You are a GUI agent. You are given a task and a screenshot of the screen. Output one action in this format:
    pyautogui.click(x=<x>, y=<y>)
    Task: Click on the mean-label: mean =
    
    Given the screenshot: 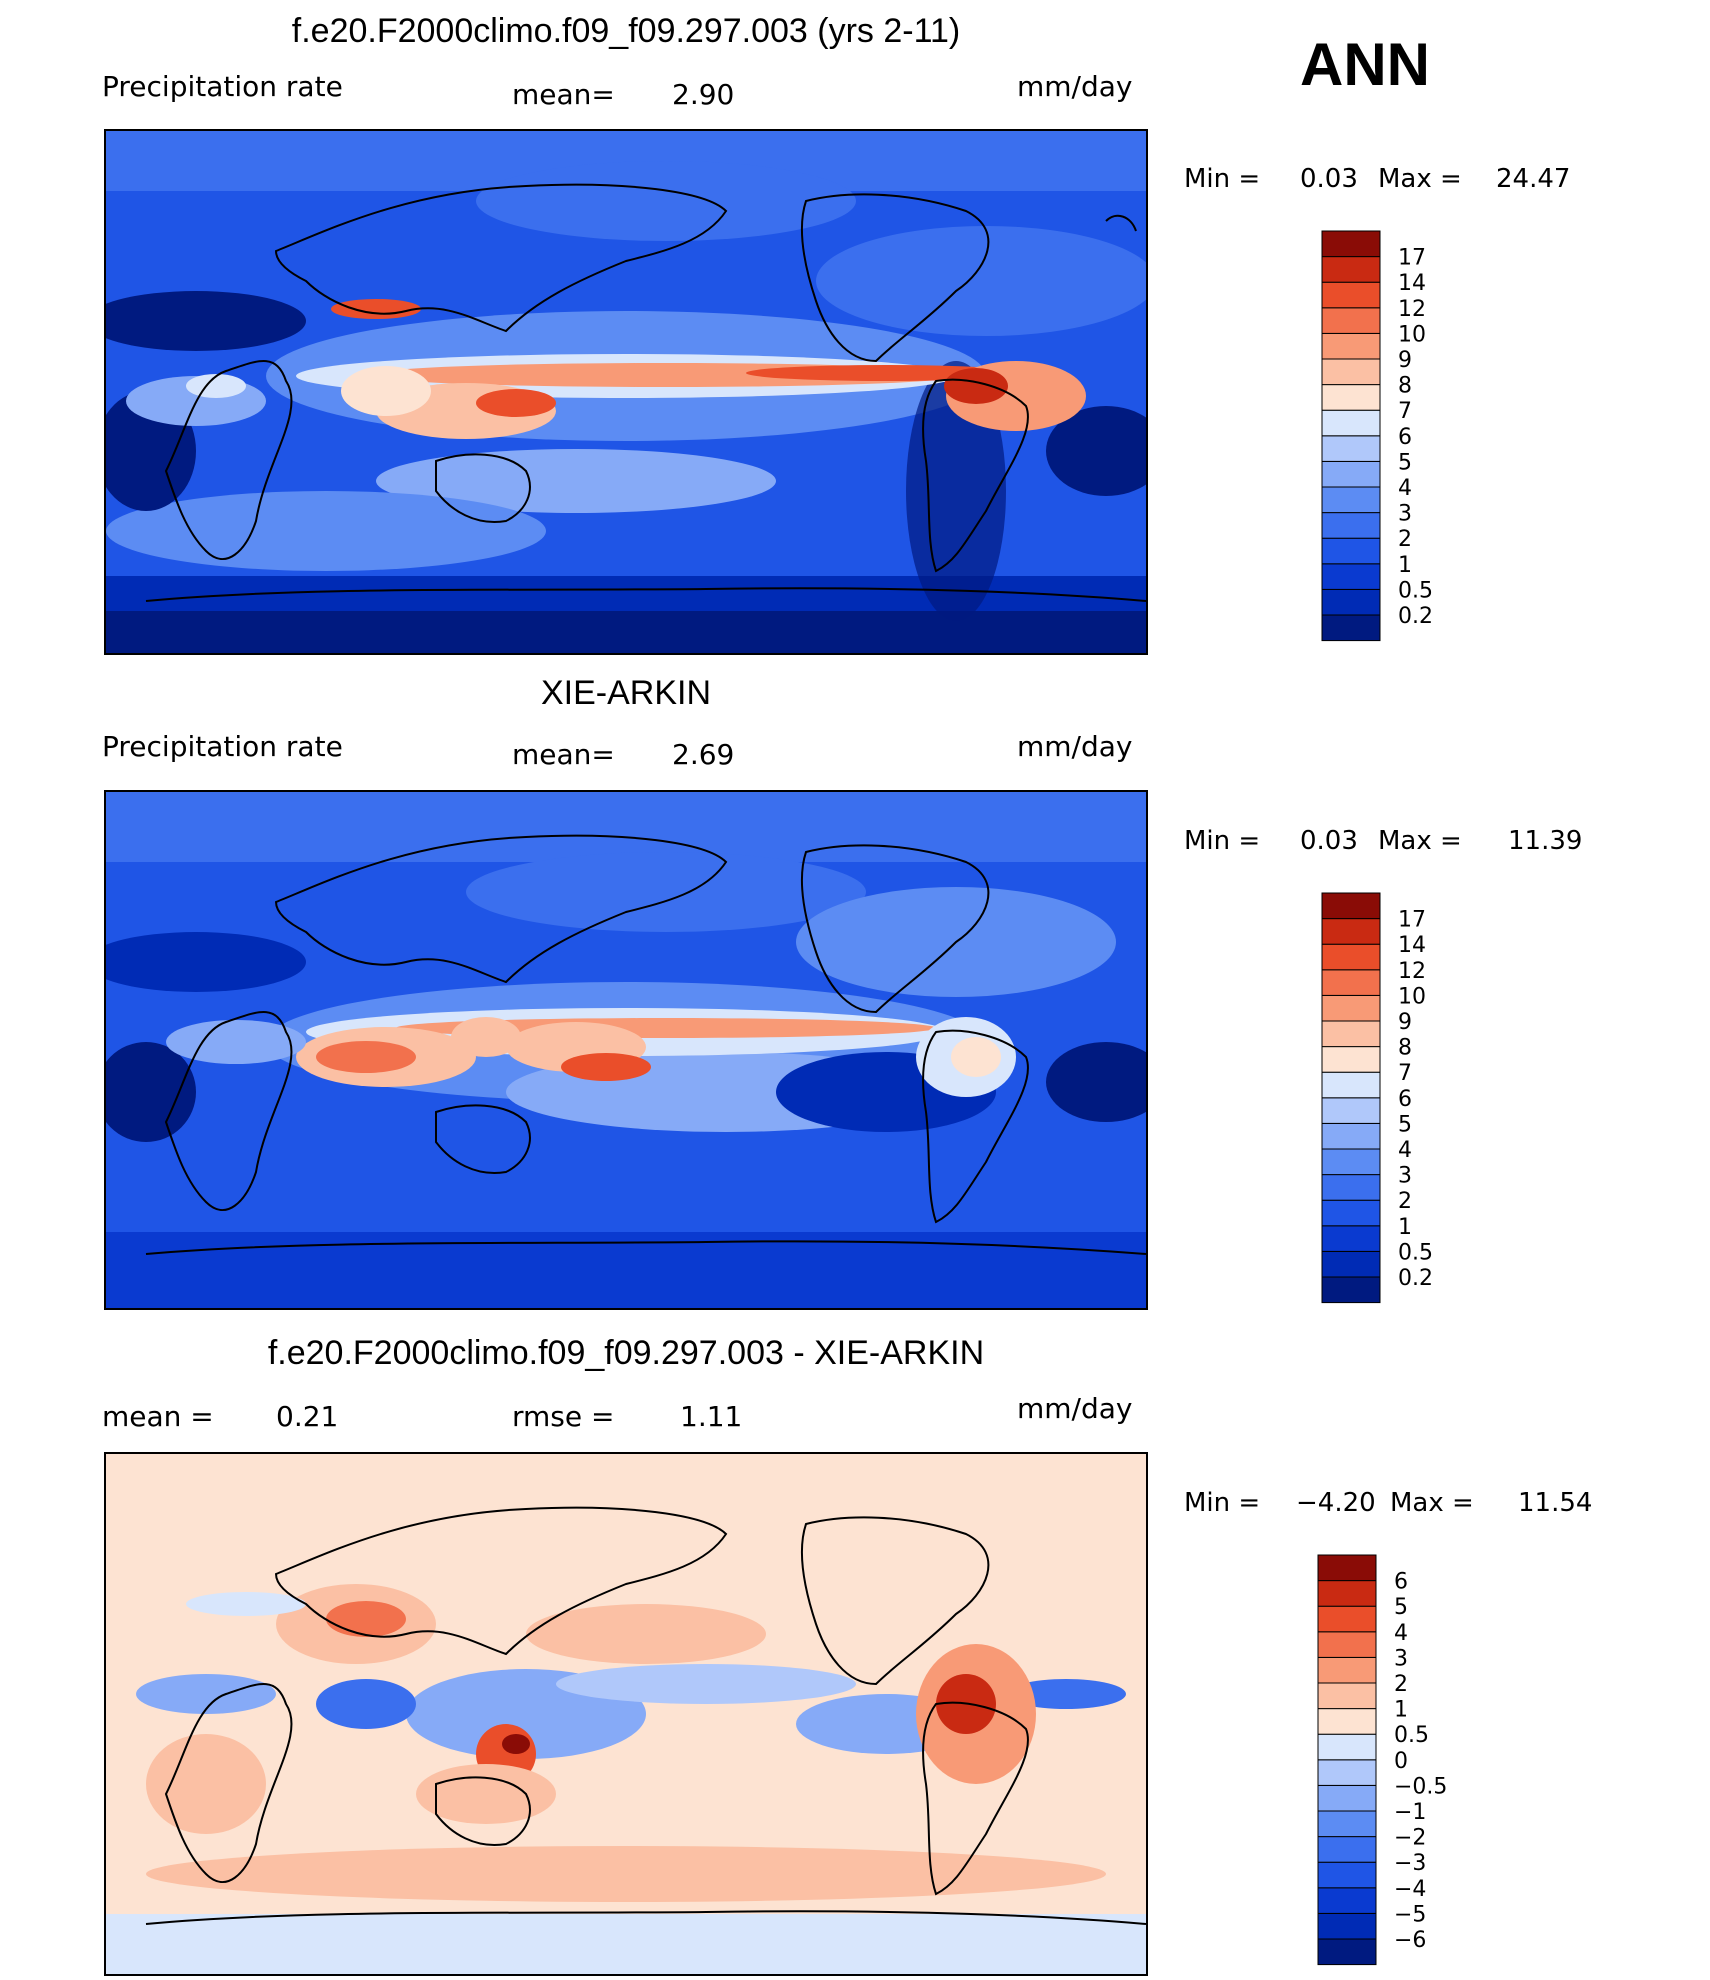 What is the action you would take?
    pyautogui.click(x=158, y=1416)
    